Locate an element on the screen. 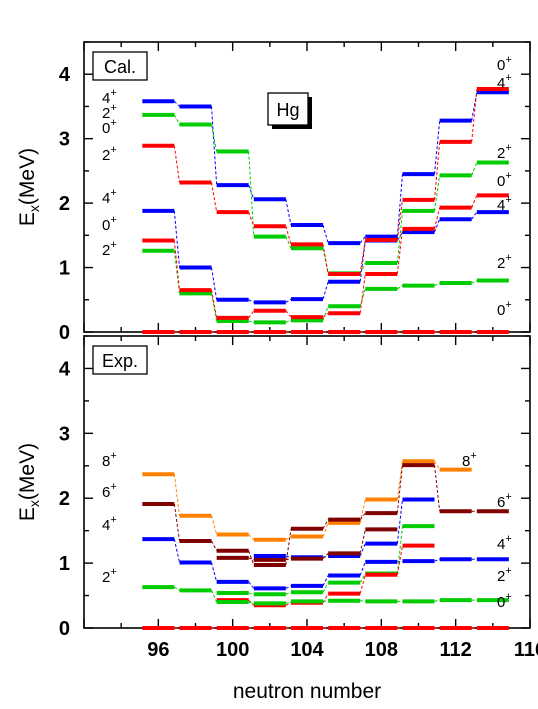 The width and height of the screenshot is (538, 709). y-tick-label: 3 is located at coordinates (64, 434).